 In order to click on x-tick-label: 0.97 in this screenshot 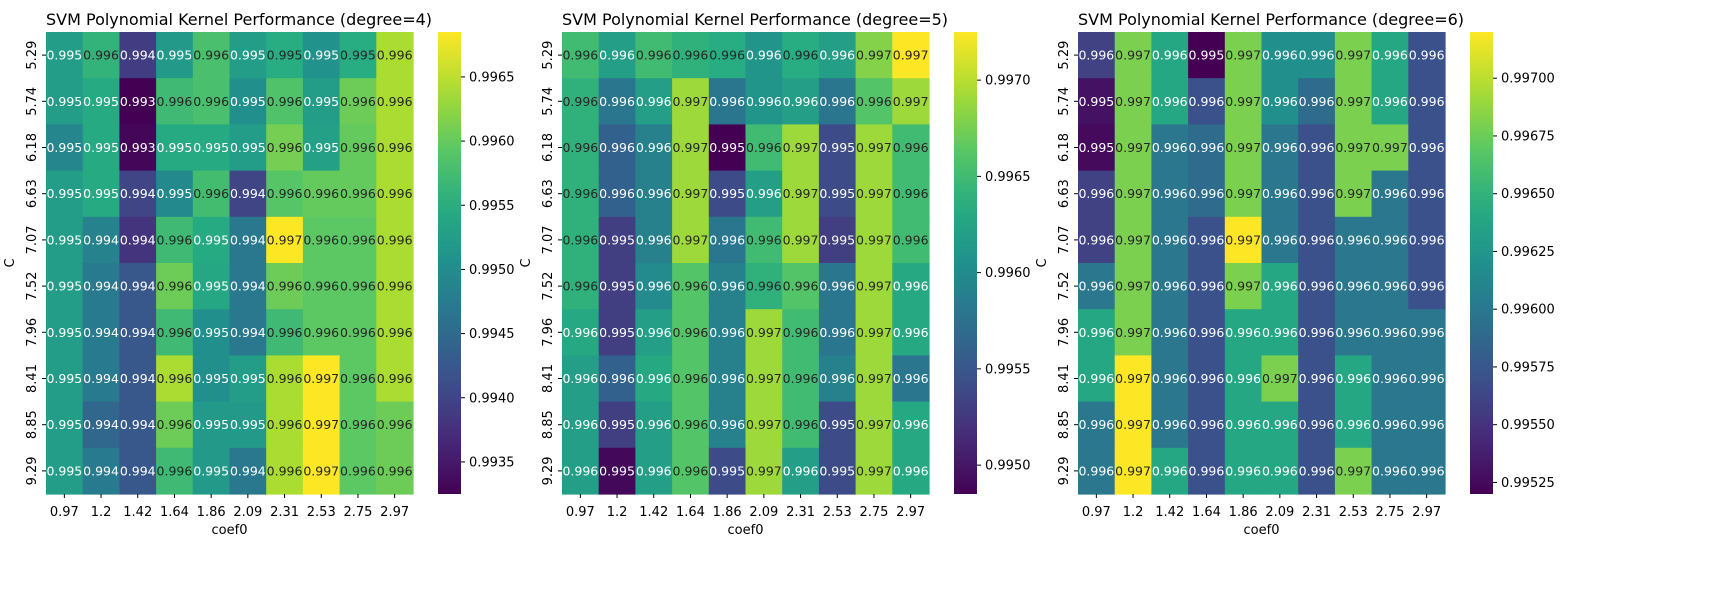, I will do `click(64, 512)`.